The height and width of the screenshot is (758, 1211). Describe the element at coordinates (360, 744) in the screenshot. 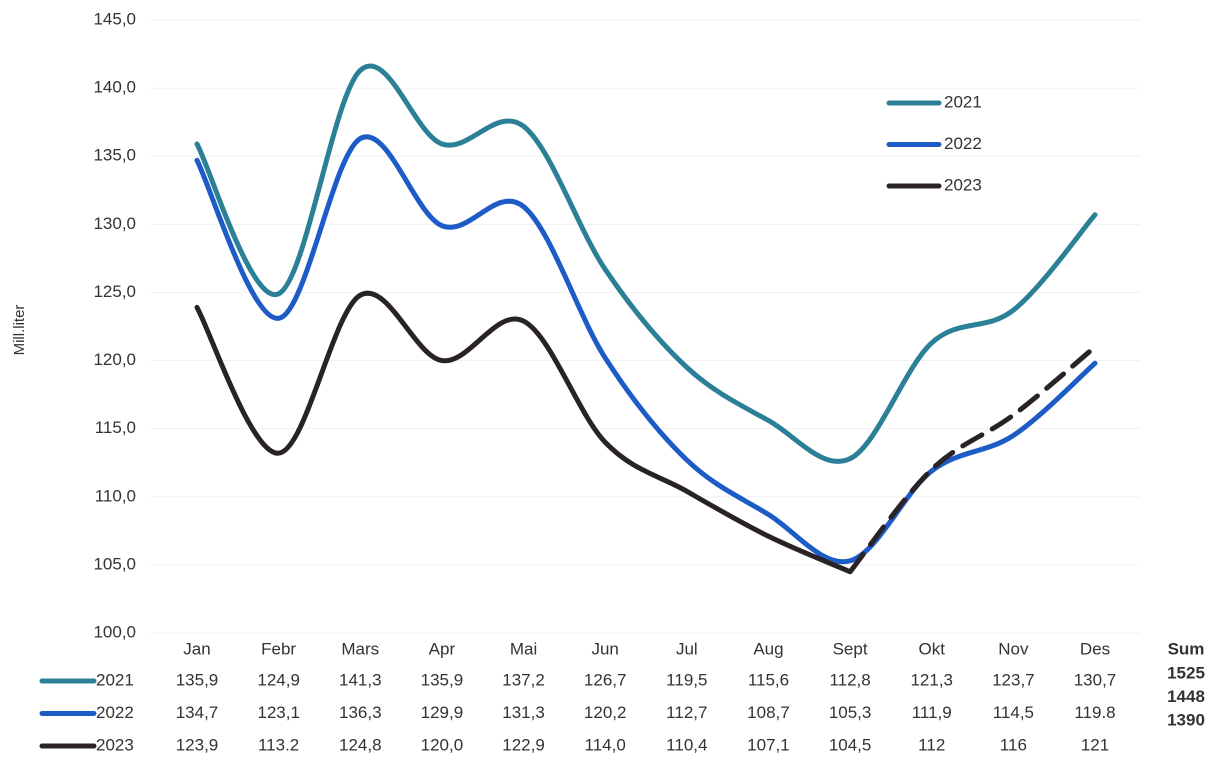

I see `table-value: 124,8` at that location.